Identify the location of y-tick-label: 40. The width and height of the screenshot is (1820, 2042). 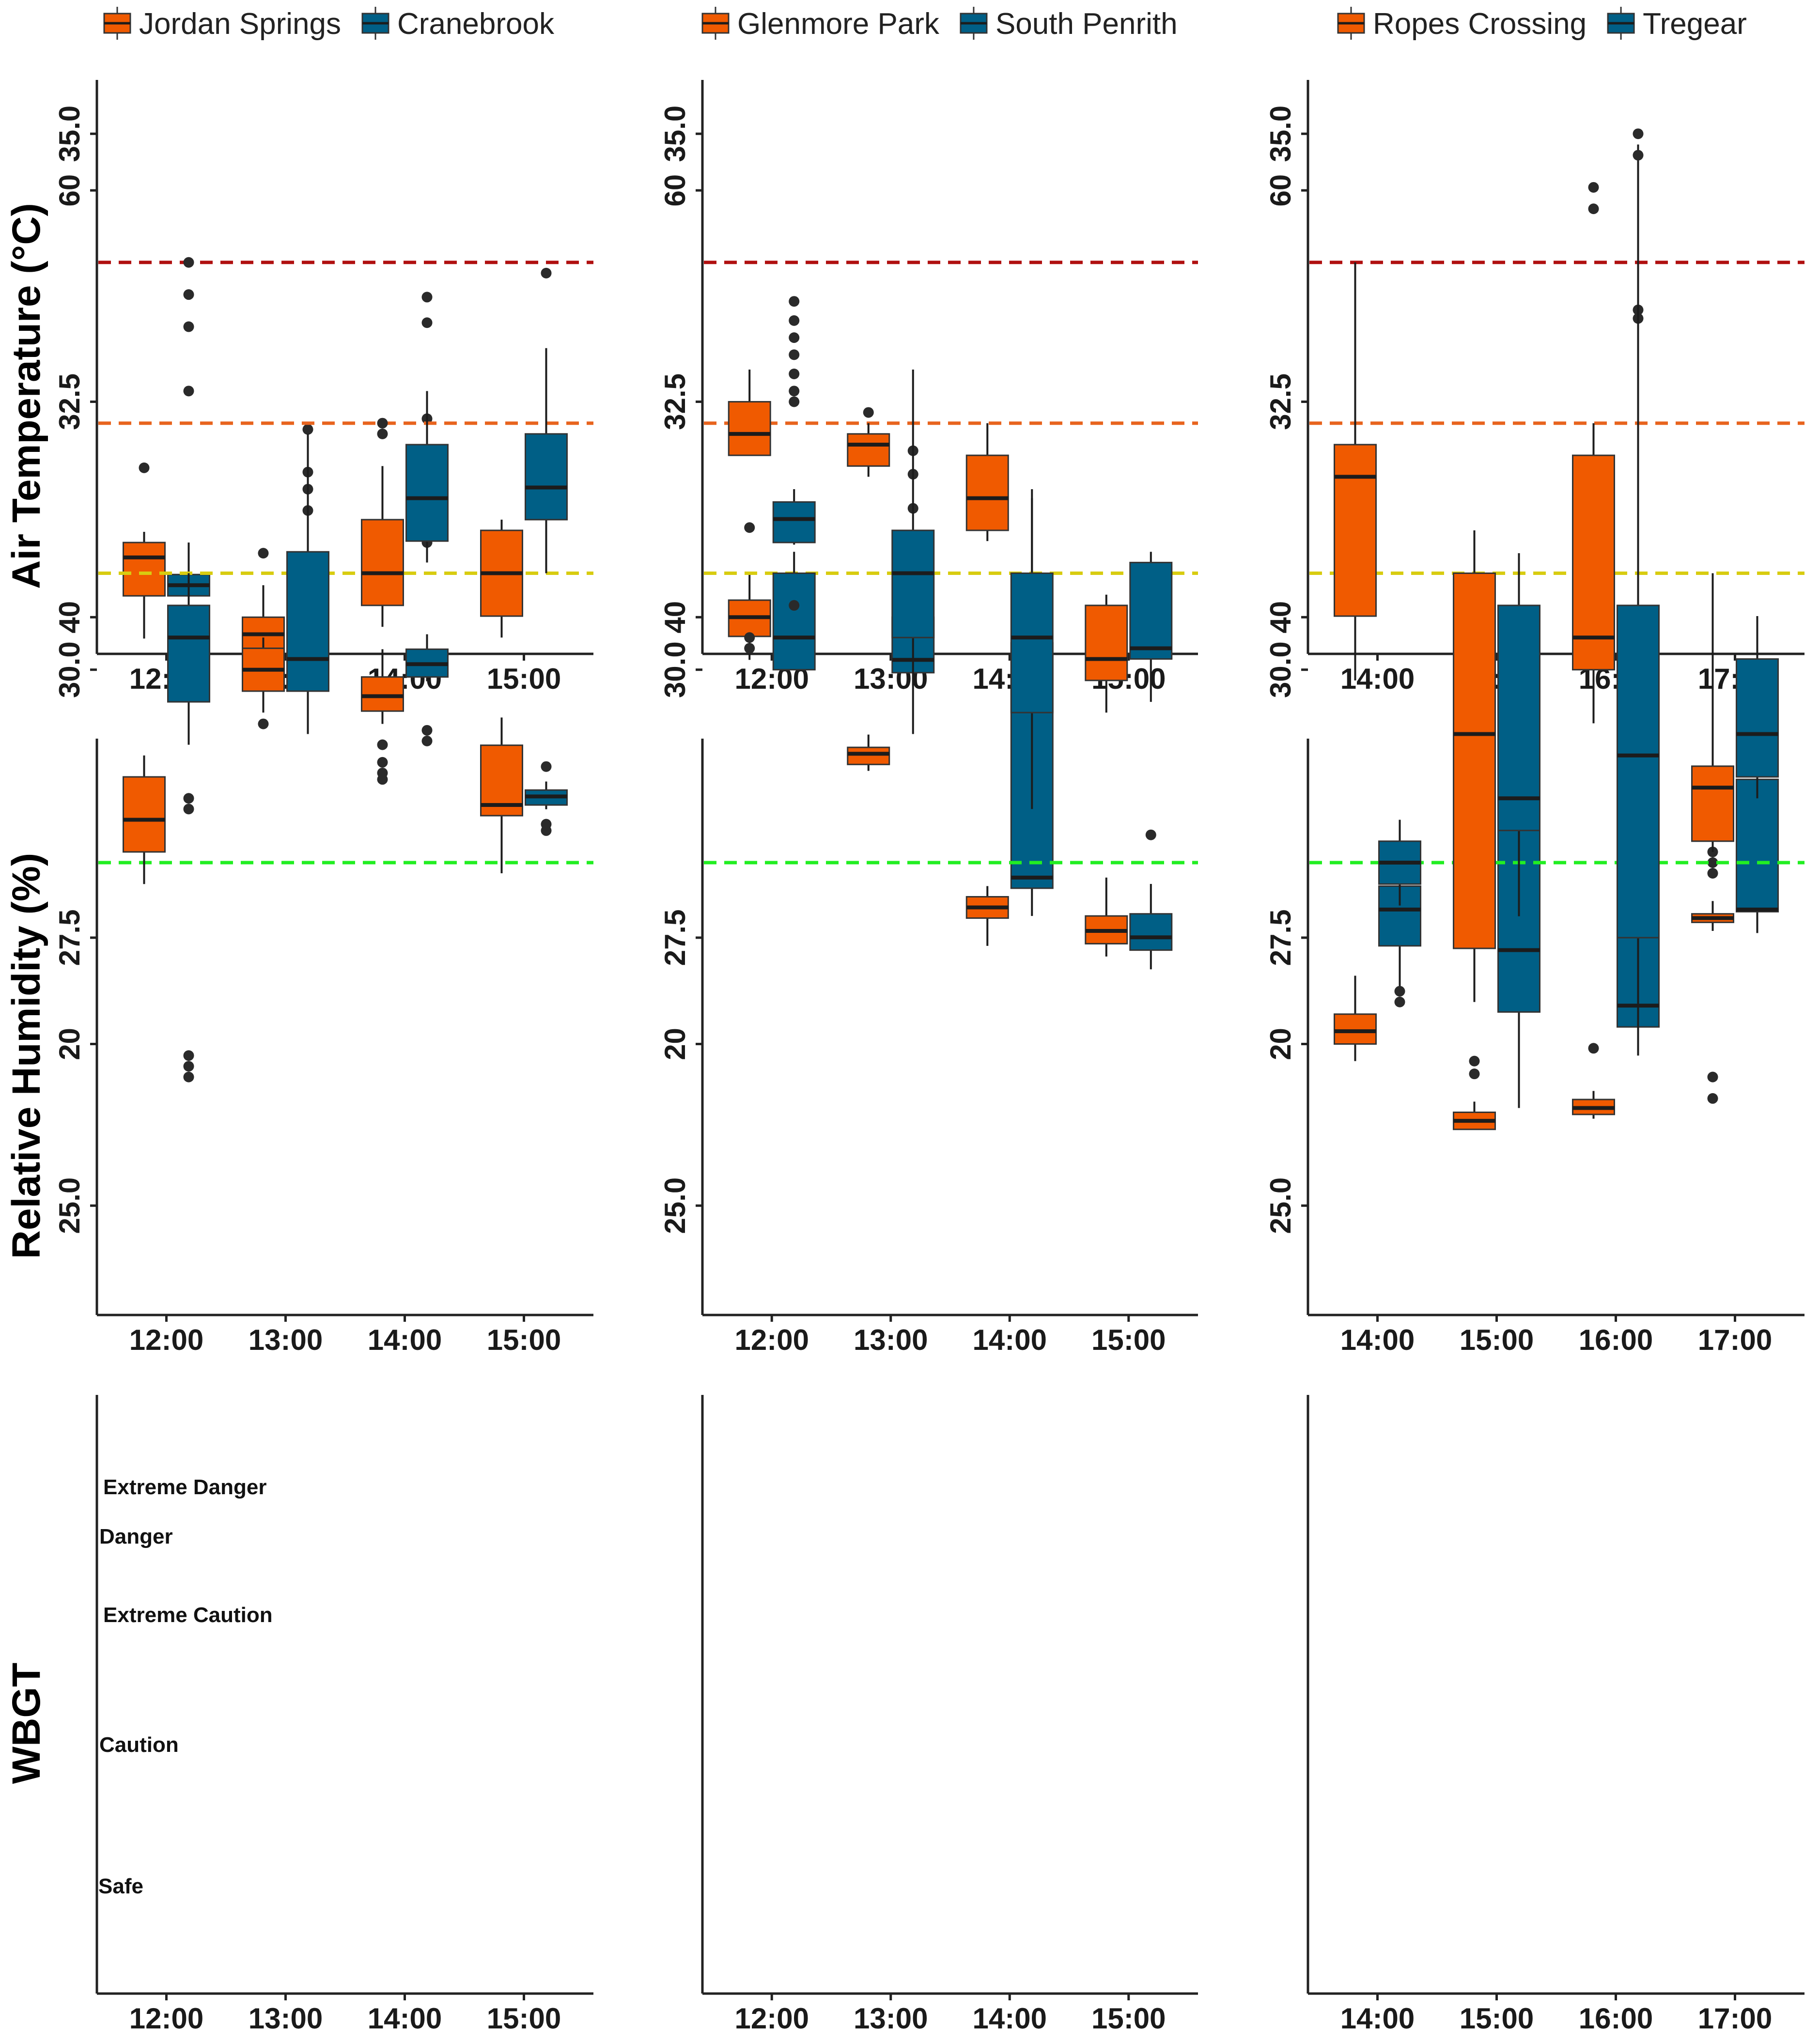
(69, 617).